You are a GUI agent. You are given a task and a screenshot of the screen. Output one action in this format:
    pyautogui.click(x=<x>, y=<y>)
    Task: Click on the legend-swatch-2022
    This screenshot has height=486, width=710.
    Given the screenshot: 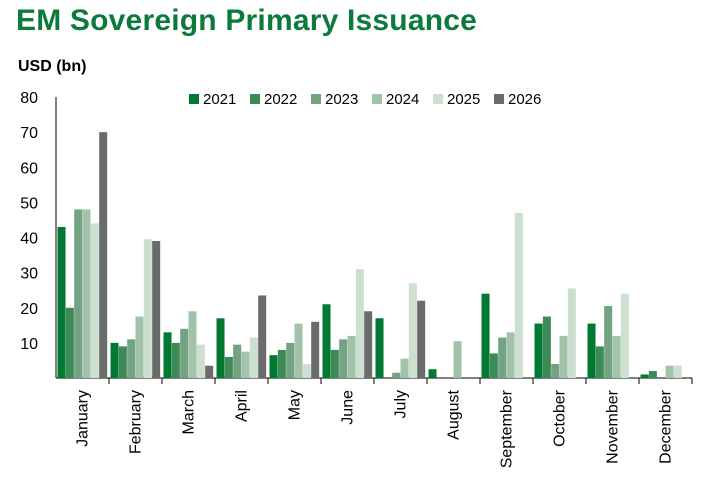 What is the action you would take?
    pyautogui.click(x=255, y=99)
    